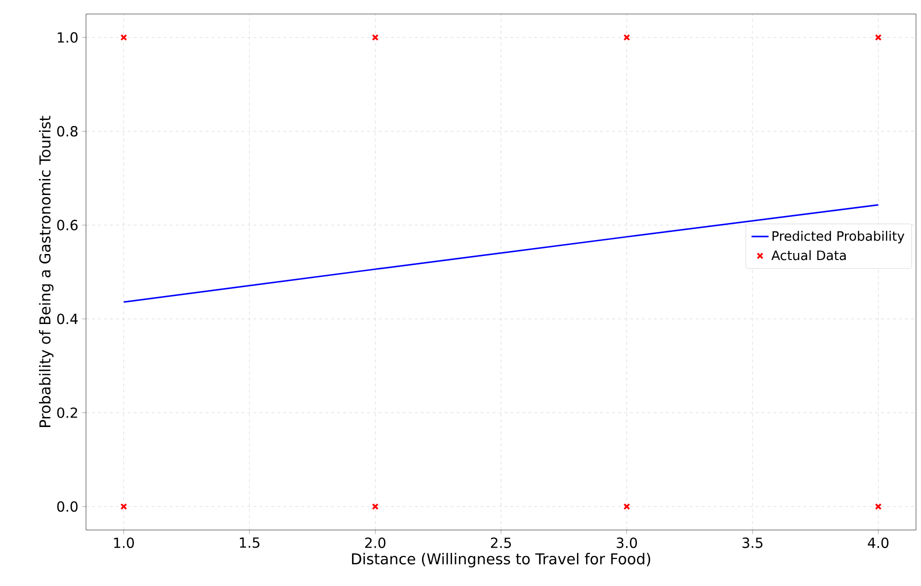 The width and height of the screenshot is (921, 586). I want to click on x-tick-label: 2.0, so click(375, 543).